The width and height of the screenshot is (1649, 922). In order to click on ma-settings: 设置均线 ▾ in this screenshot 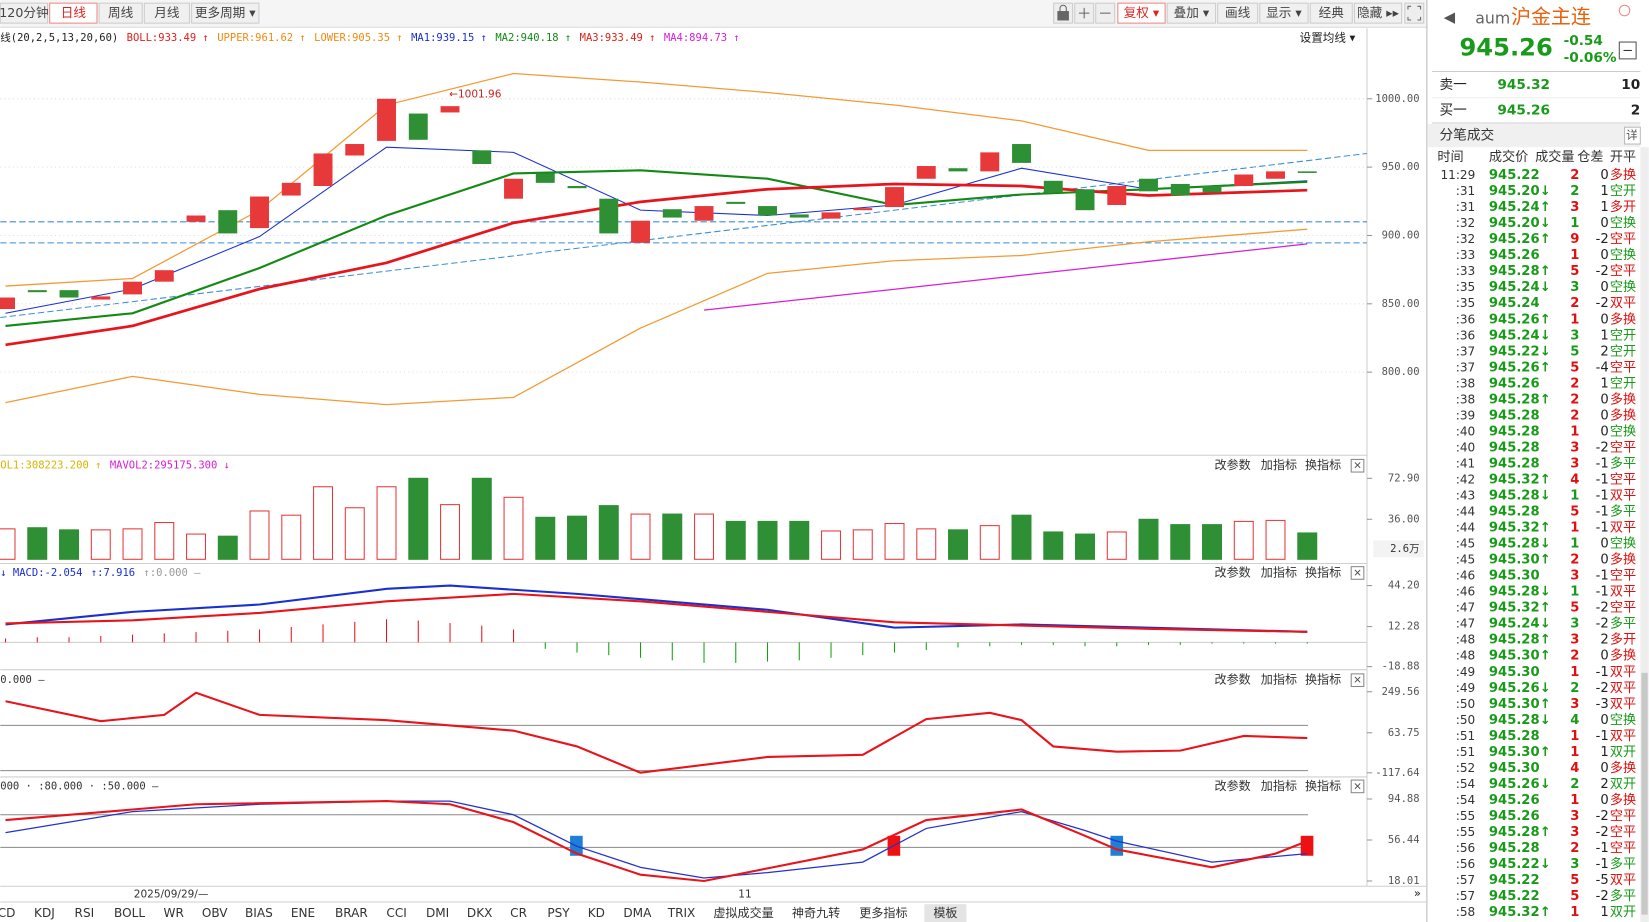, I will do `click(1328, 37)`.